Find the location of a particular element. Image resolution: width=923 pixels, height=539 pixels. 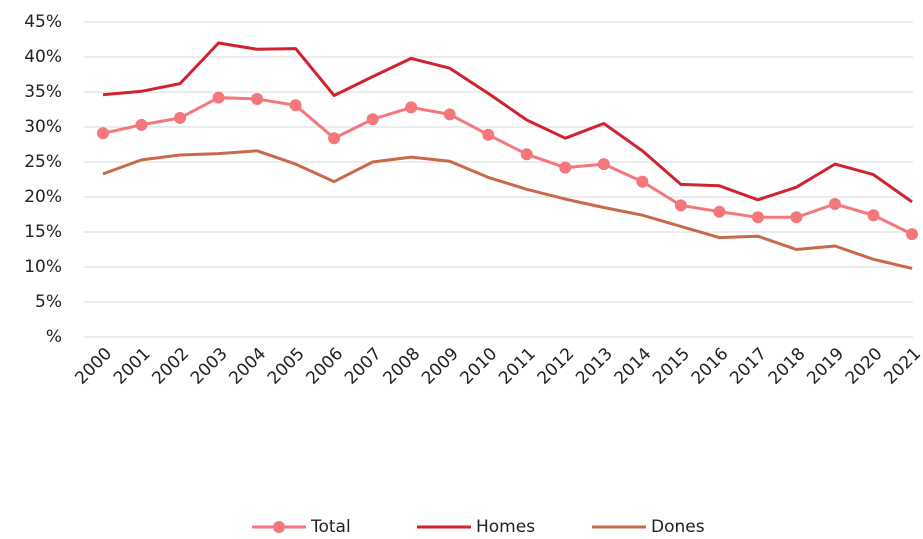

x-tick-label: 2013 is located at coordinates (594, 366).